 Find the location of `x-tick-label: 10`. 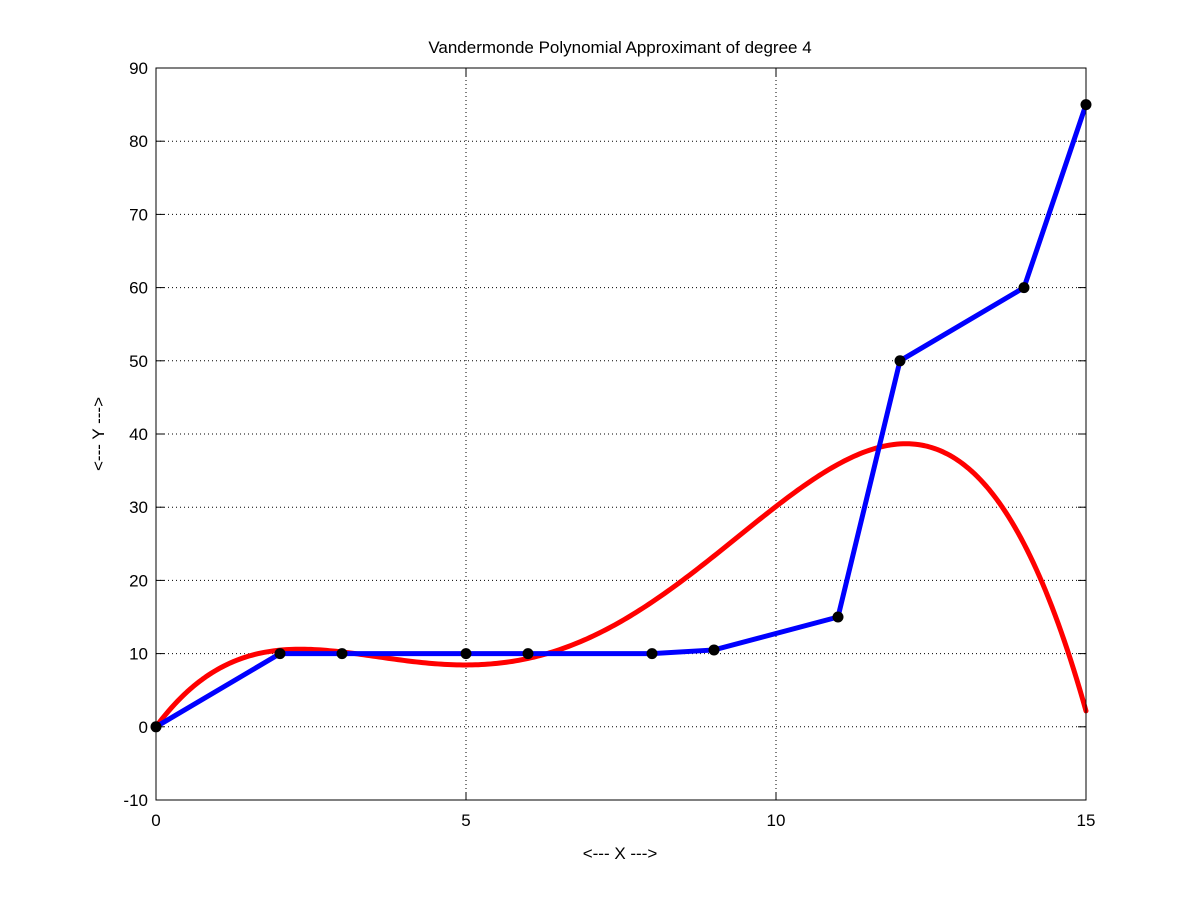

x-tick-label: 10 is located at coordinates (776, 820).